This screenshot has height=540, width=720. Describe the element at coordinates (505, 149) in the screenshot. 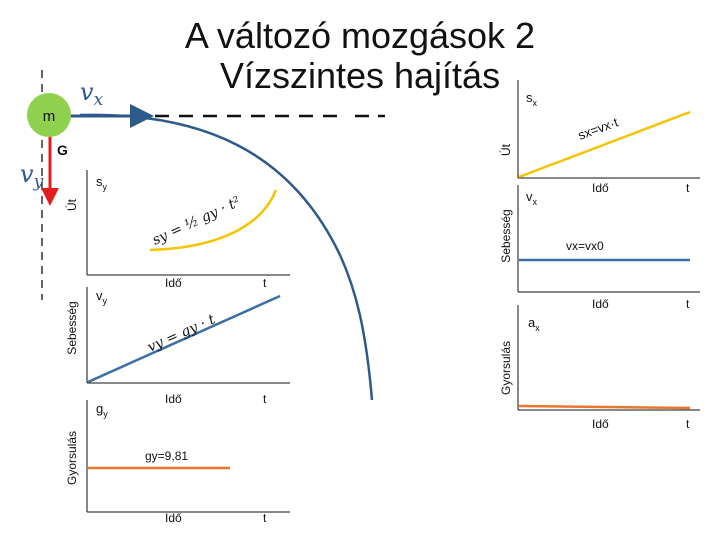

I see `right-pos-ylabel: Út` at that location.